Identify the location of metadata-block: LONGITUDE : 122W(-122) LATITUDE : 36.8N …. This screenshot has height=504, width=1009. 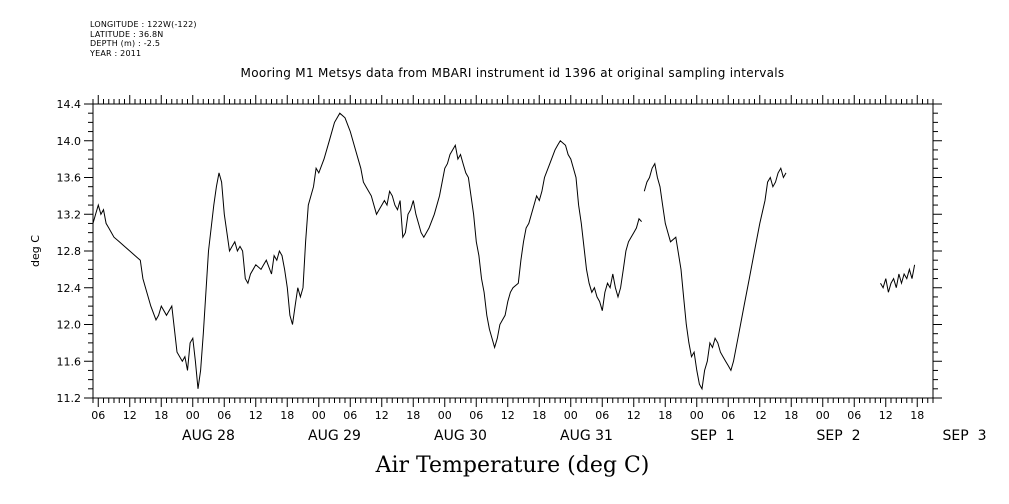
(143, 39).